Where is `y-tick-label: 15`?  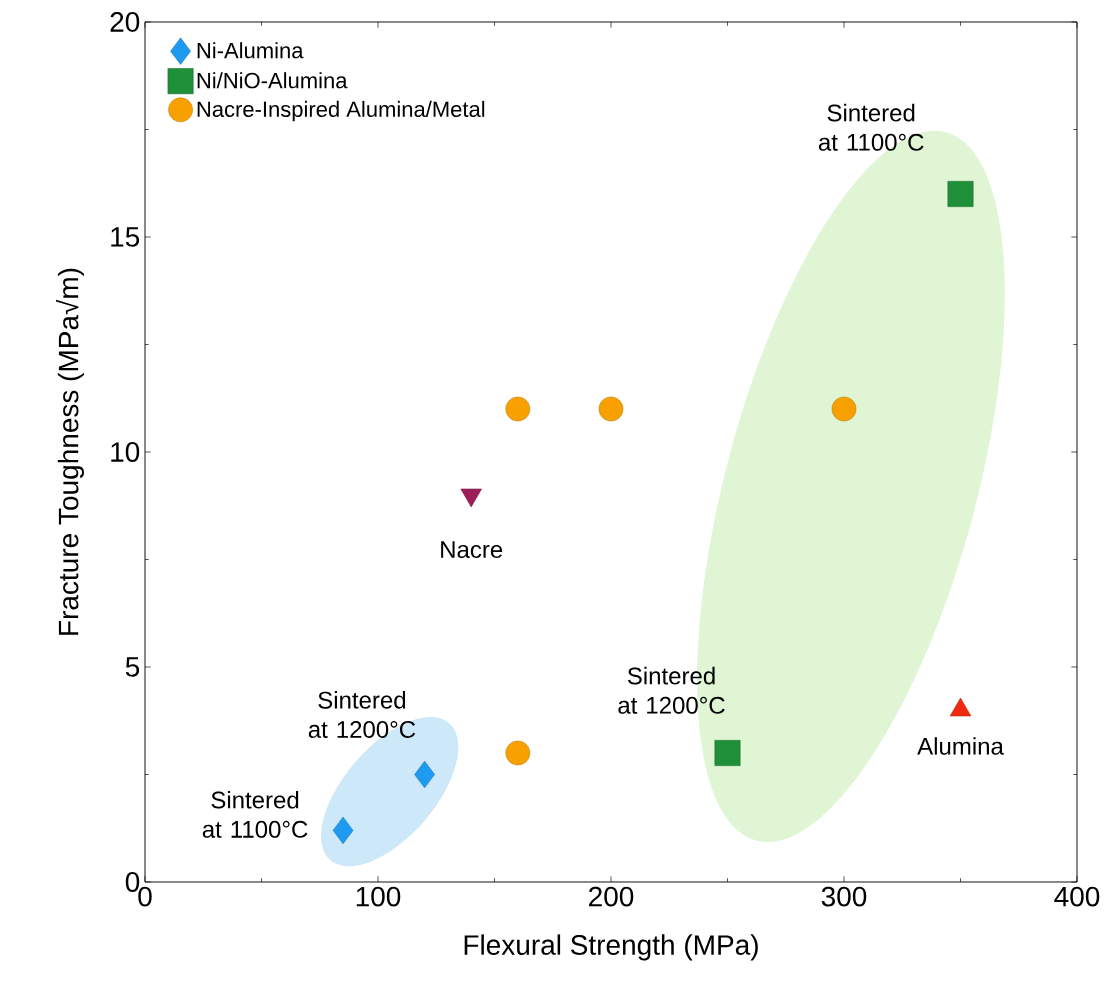
y-tick-label: 15 is located at coordinates (125, 237).